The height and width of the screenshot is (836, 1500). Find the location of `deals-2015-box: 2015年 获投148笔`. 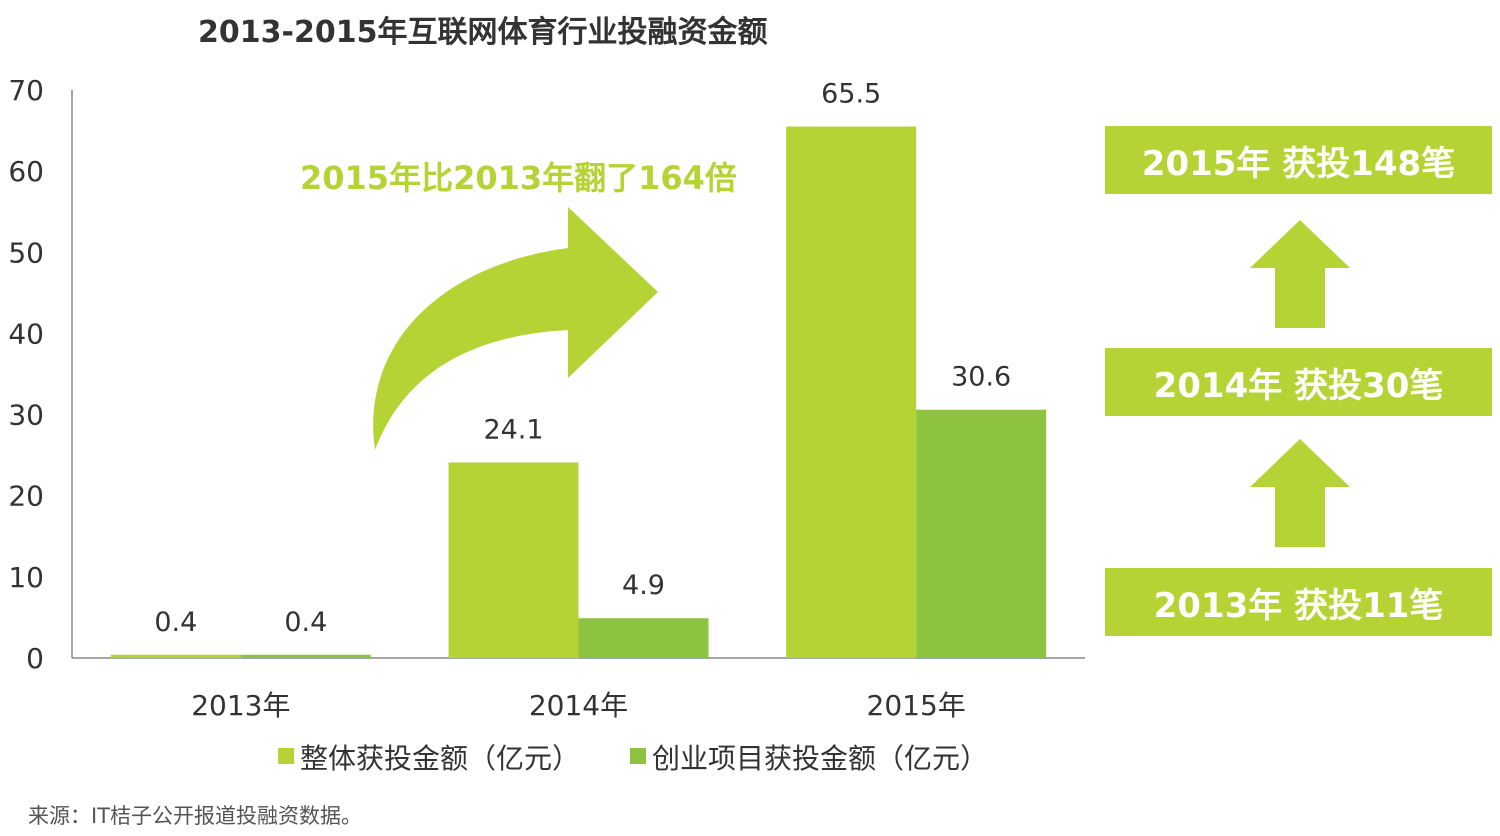

deals-2015-box: 2015年 获投148笔 is located at coordinates (1298, 160).